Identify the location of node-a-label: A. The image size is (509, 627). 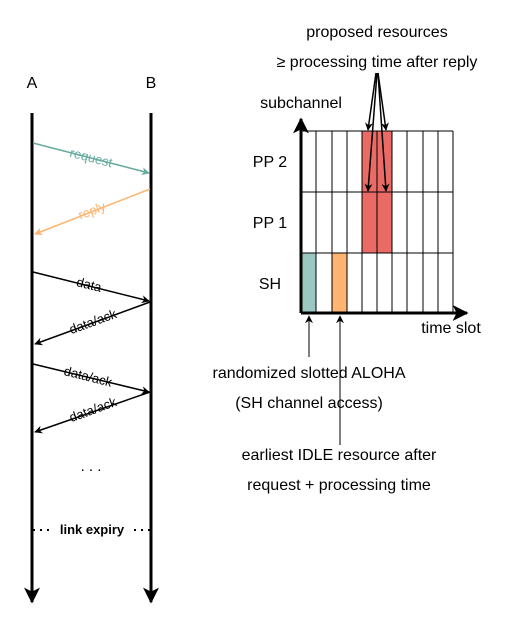
(32, 83).